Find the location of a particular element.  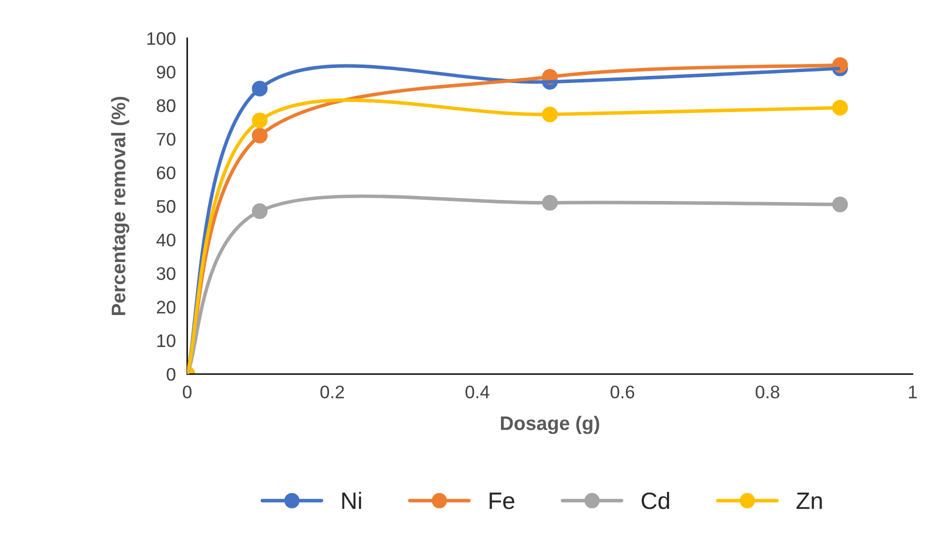

legend-label: Fe is located at coordinates (502, 501).